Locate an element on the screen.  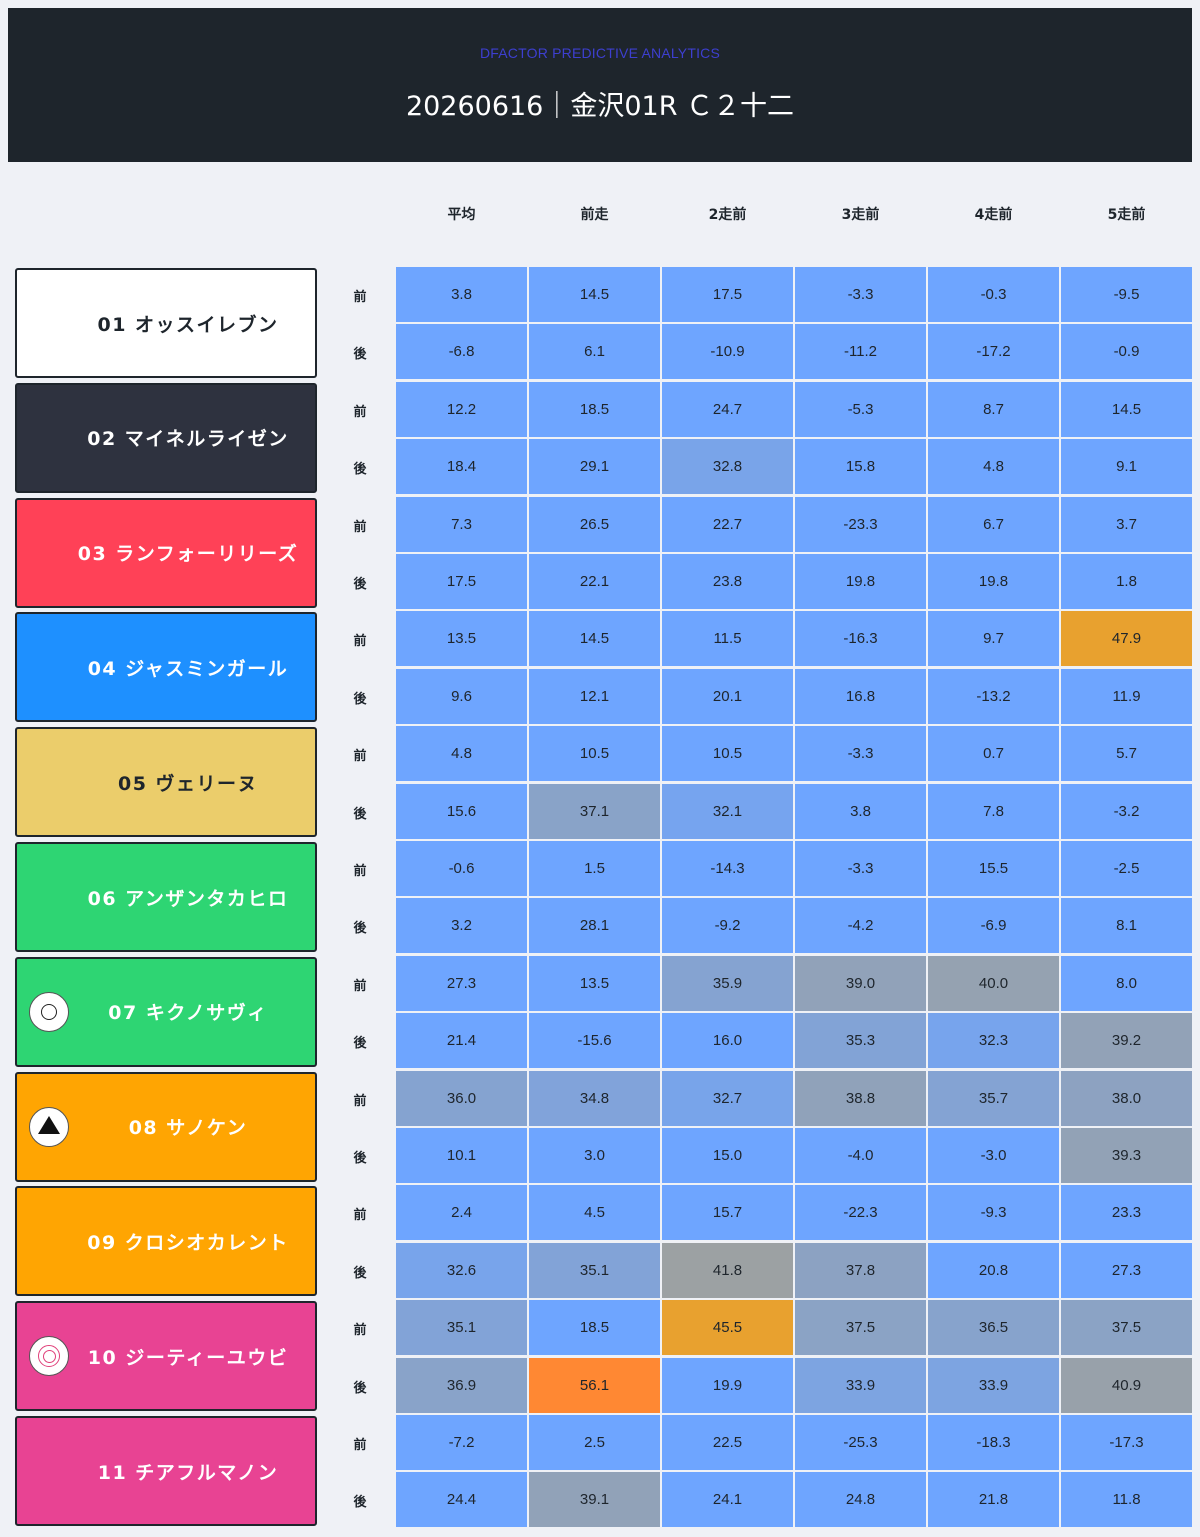
table-cell: 22.5 is located at coordinates (727, 1442).